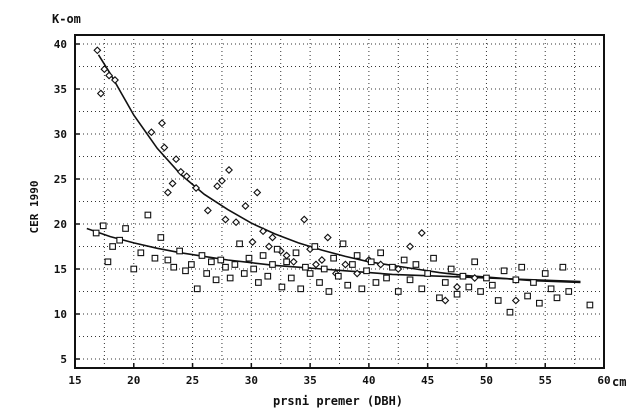 The height and width of the screenshot is (409, 642). What do you see at coordinates (486, 380) in the screenshot?
I see `x-tick-label: 50` at bounding box center [486, 380].